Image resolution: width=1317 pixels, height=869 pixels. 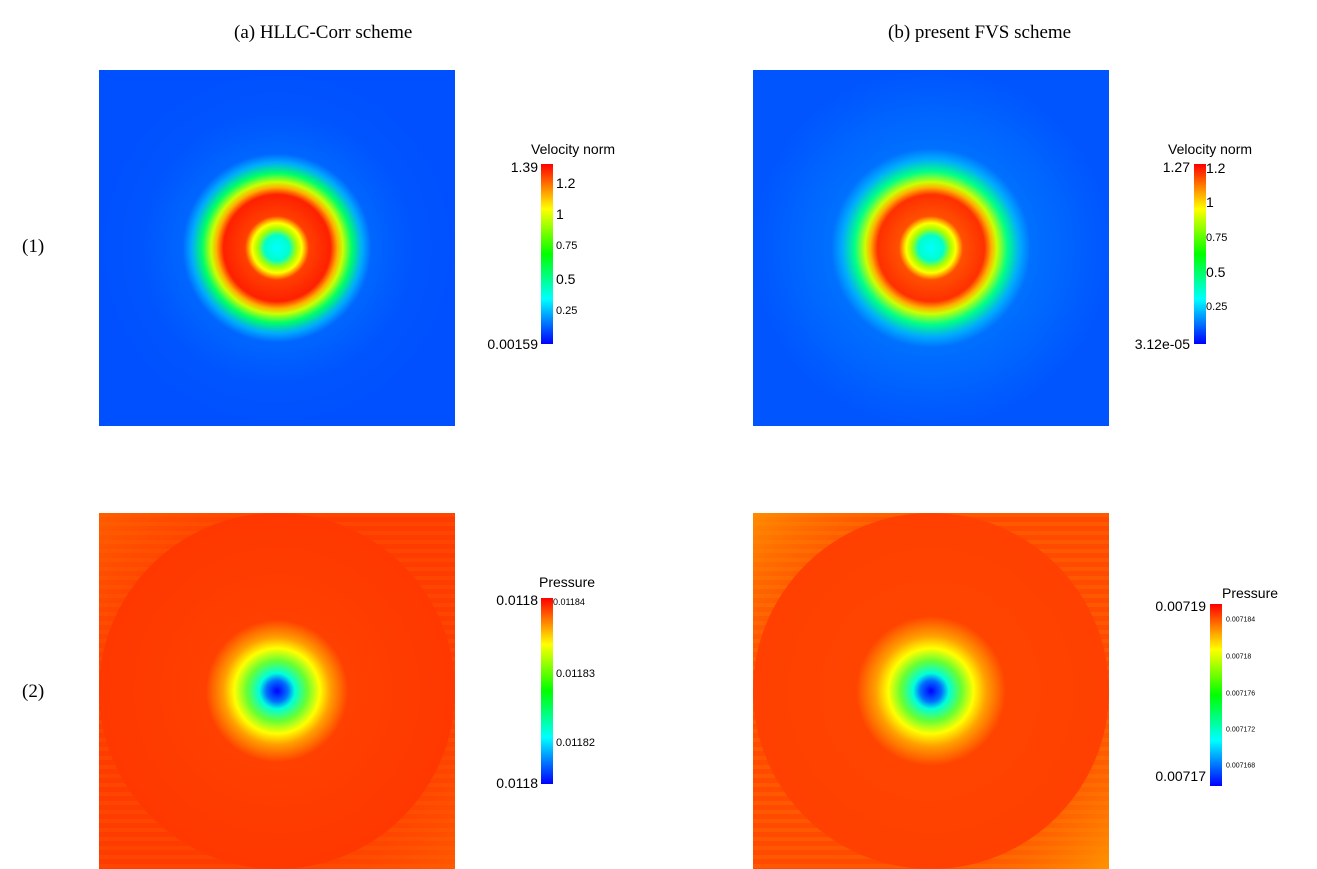 I want to click on colorbar-max-label: 1.27, so click(x=1176, y=167).